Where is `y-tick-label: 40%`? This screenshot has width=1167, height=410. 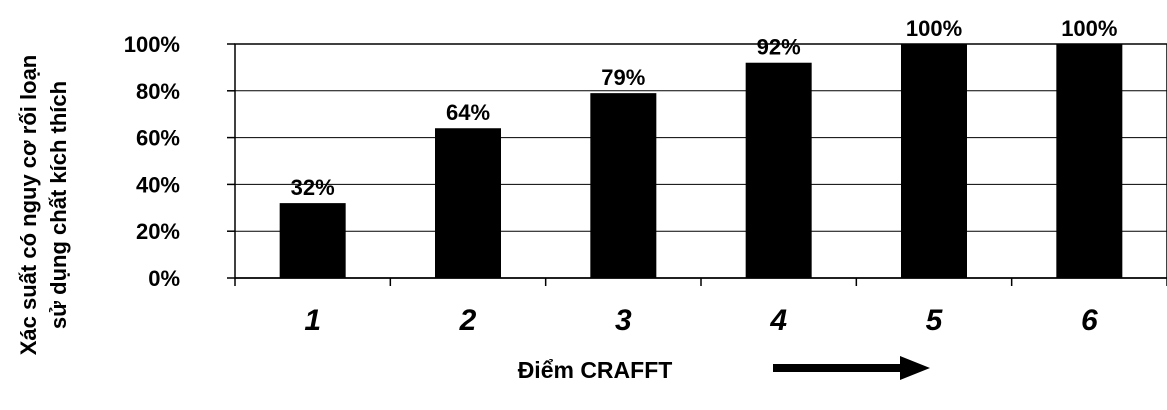 y-tick-label: 40% is located at coordinates (158, 184).